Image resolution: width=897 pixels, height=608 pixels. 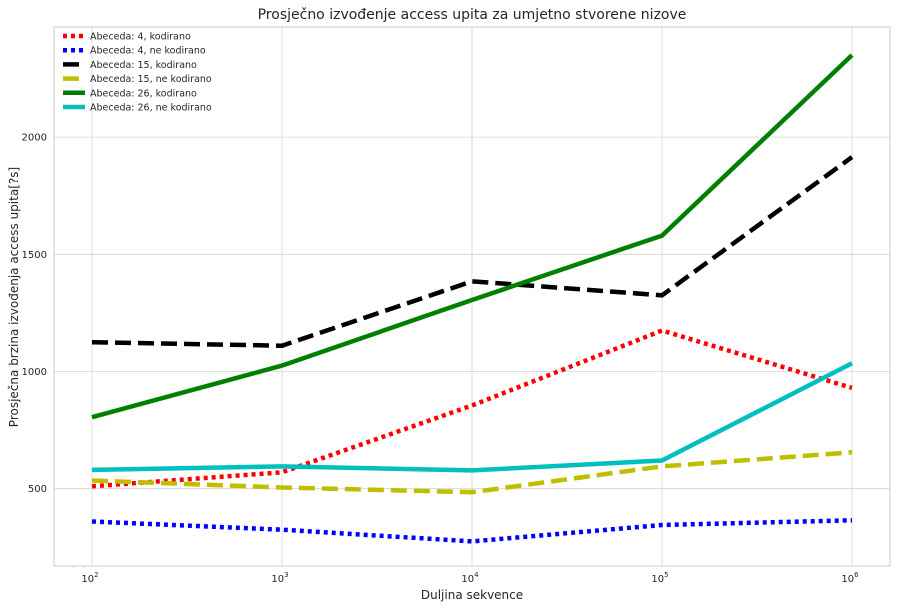 I want to click on y-tick-label: 500, so click(x=37, y=489).